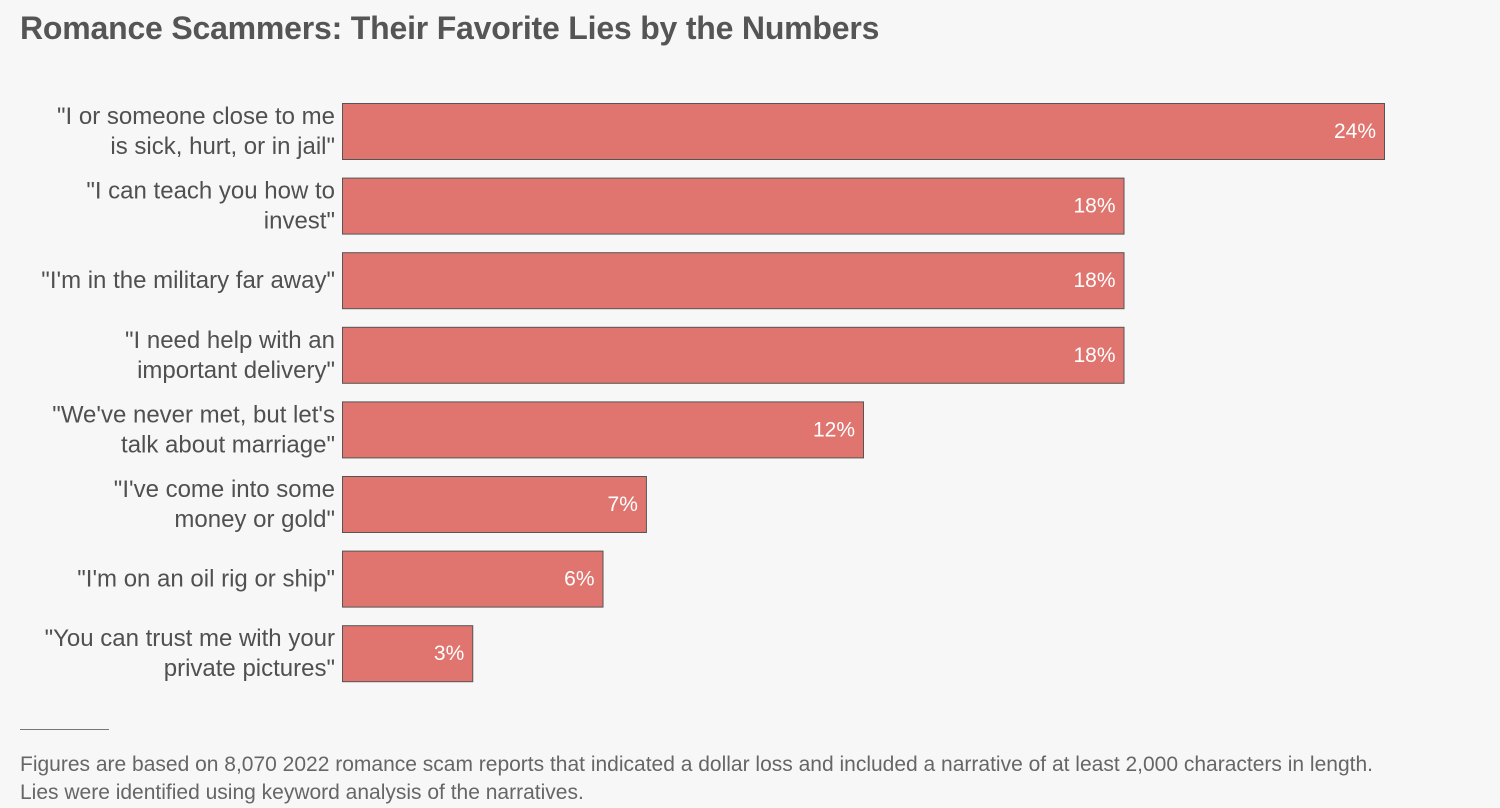  Describe the element at coordinates (196, 116) in the screenshot. I see `category-label-line: "I or someone close to me` at that location.